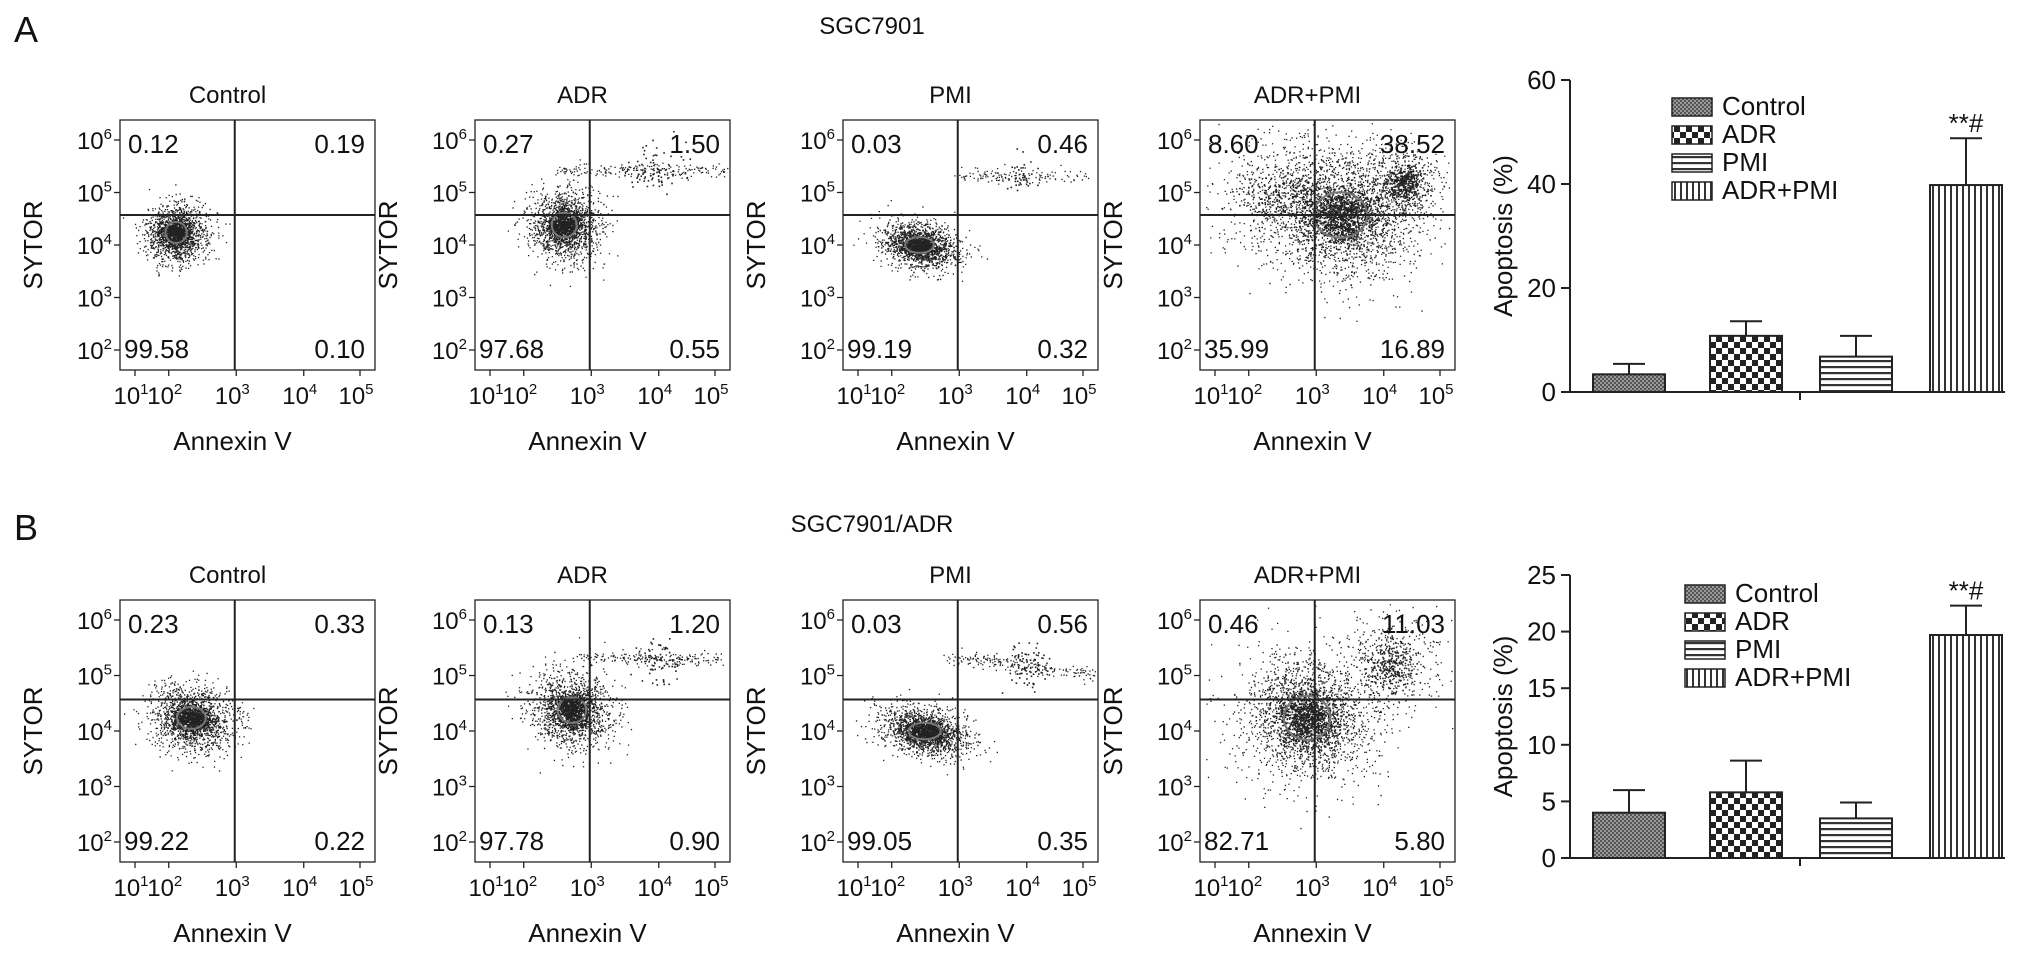 Image resolution: width=2032 pixels, height=963 pixels. I want to click on quadrant-lower-left: 99.58, so click(156, 349).